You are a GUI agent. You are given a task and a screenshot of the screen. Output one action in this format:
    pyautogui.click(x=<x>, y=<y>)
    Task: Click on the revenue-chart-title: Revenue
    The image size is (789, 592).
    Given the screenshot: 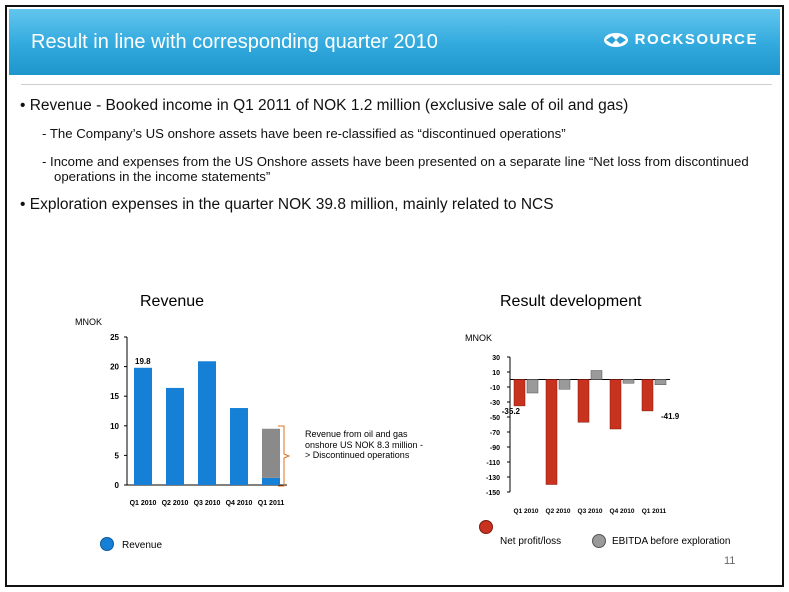 What is the action you would take?
    pyautogui.click(x=172, y=301)
    